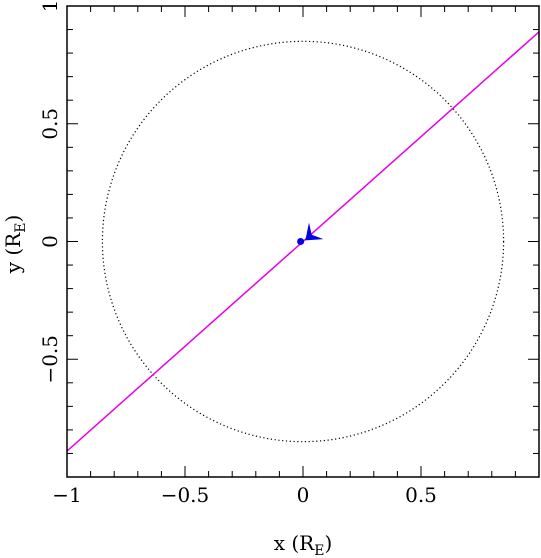 The height and width of the screenshot is (558, 541). I want to click on x-tick-label: 0.5, so click(421, 495).